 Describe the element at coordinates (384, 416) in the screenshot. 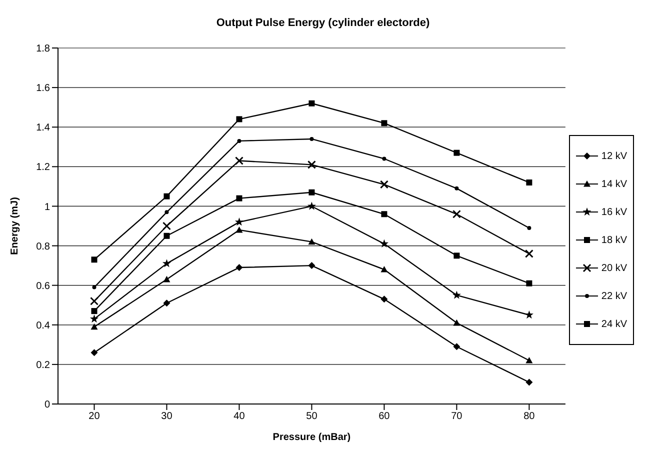

I see `x-tick-label: 60` at that location.